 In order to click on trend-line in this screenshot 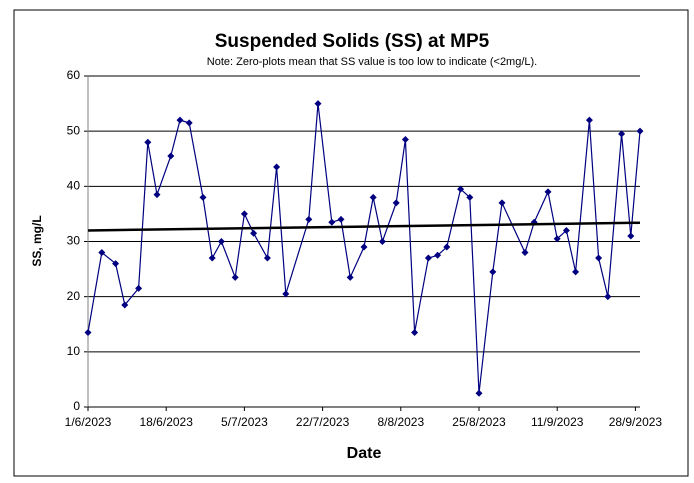, I will do `click(364, 226)`.